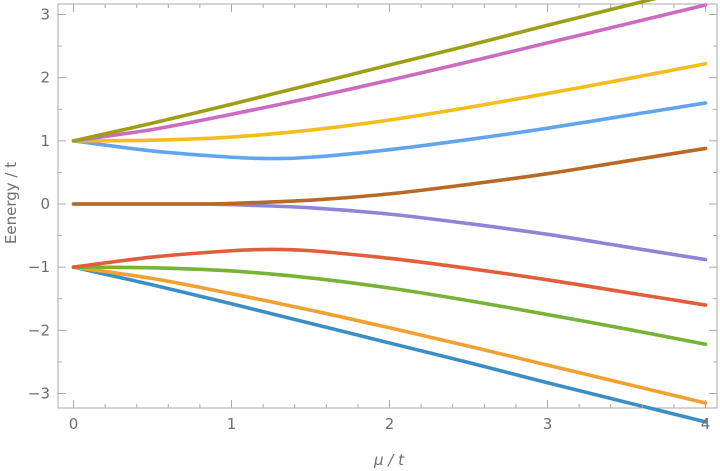 Image resolution: width=720 pixels, height=471 pixels. I want to click on band-7-line, so click(389, 131).